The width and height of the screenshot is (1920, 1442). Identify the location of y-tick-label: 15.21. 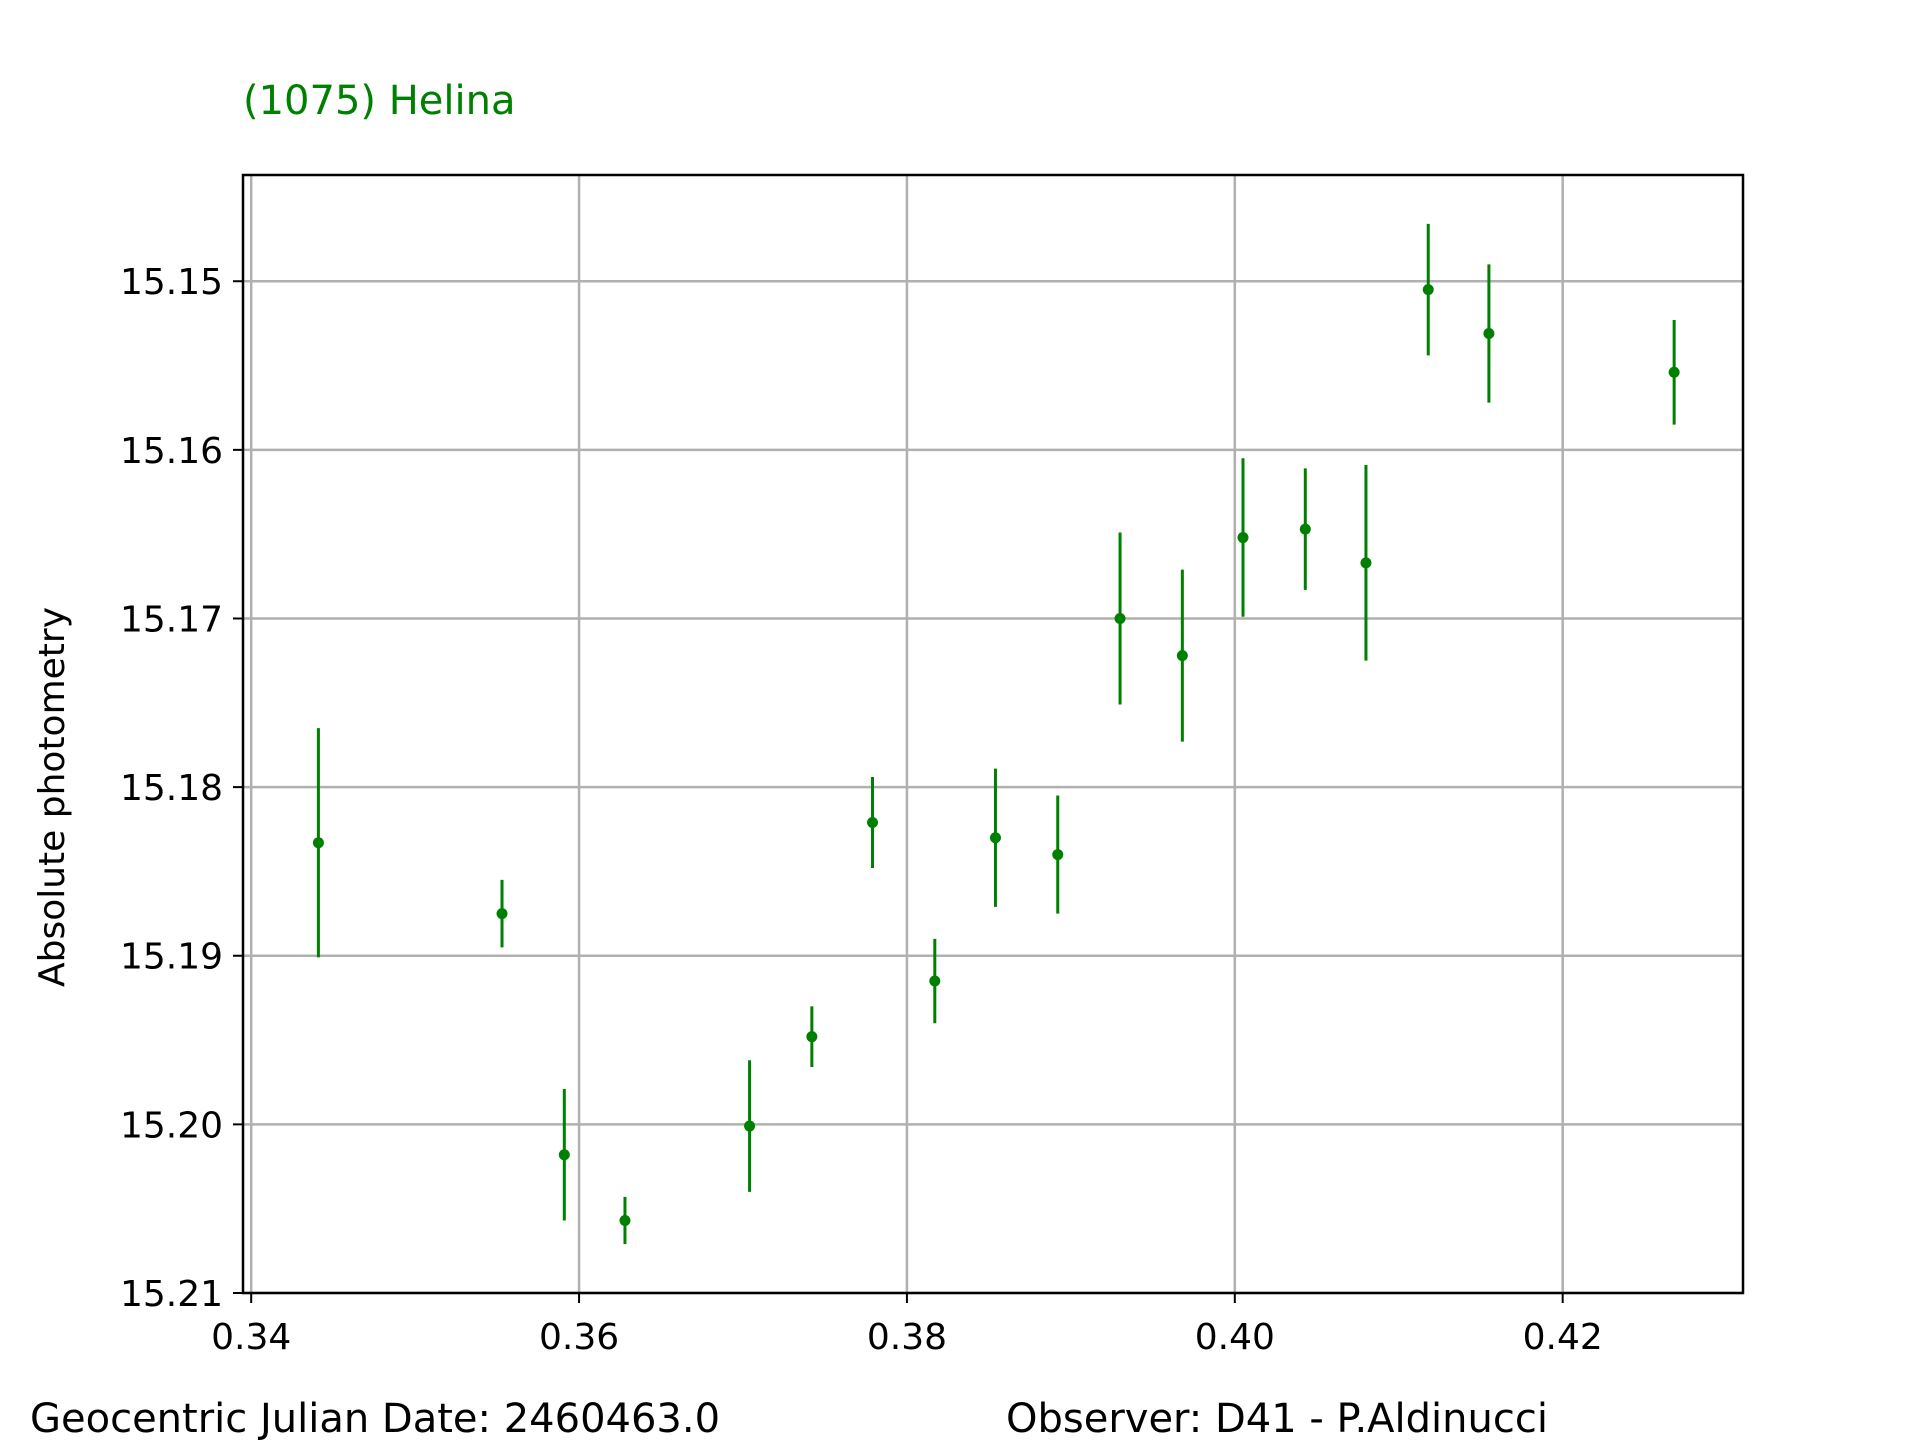
(171, 1294).